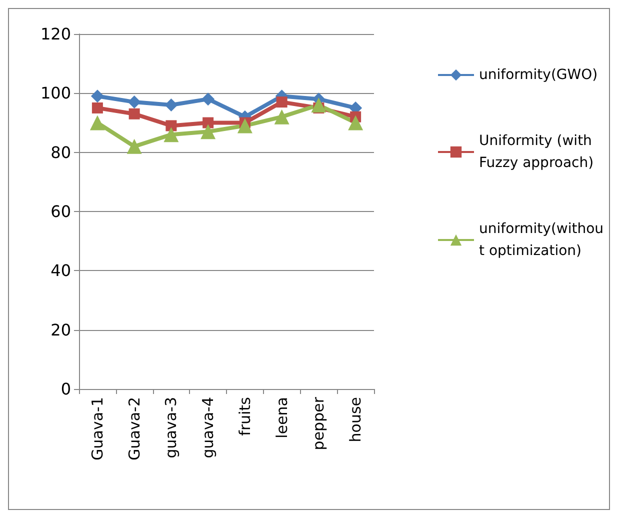 The width and height of the screenshot is (623, 527). Describe the element at coordinates (281, 417) in the screenshot. I see `x-tick-label: leena` at that location.